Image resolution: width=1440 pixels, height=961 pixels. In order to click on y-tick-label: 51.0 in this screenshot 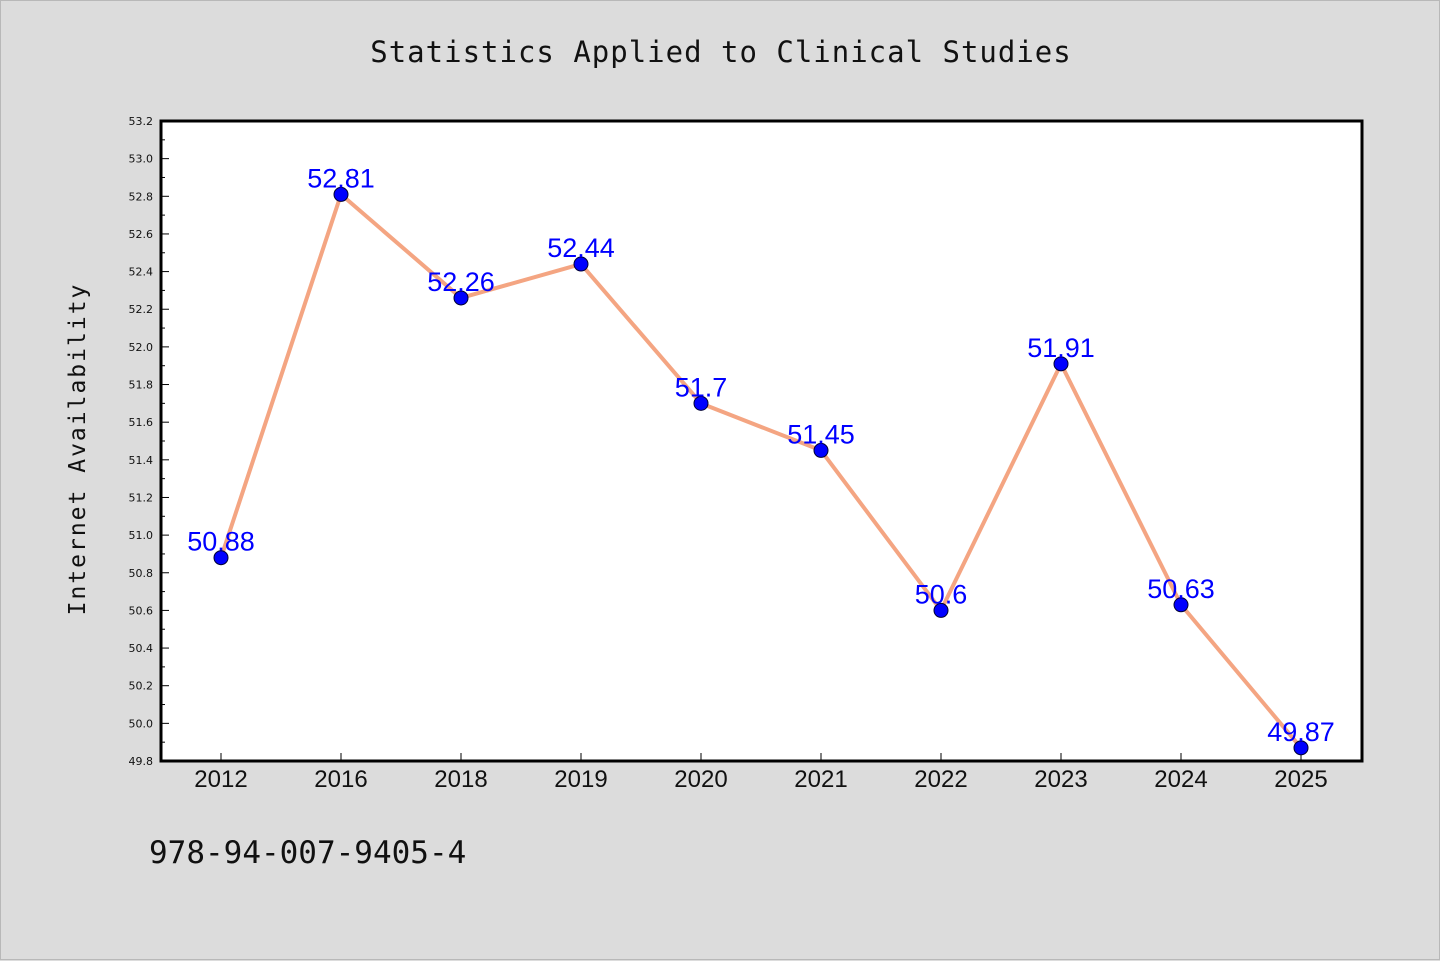, I will do `click(141, 535)`.